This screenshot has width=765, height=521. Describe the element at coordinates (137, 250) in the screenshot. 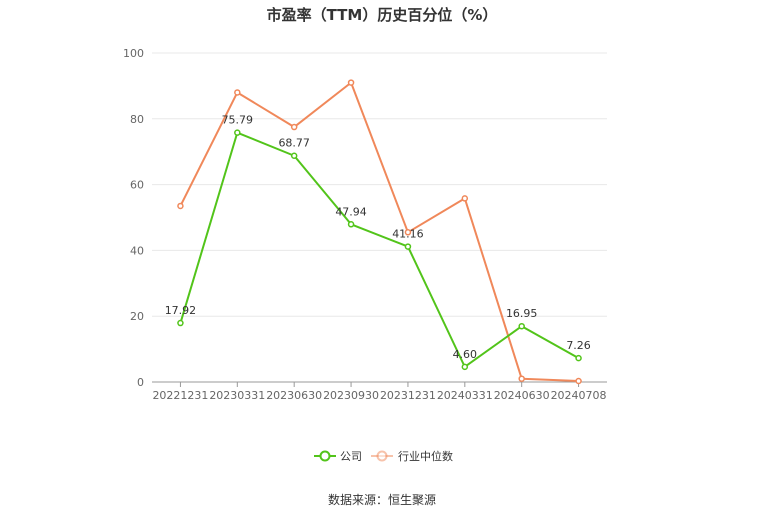

I see `y-tick-label: 40` at that location.